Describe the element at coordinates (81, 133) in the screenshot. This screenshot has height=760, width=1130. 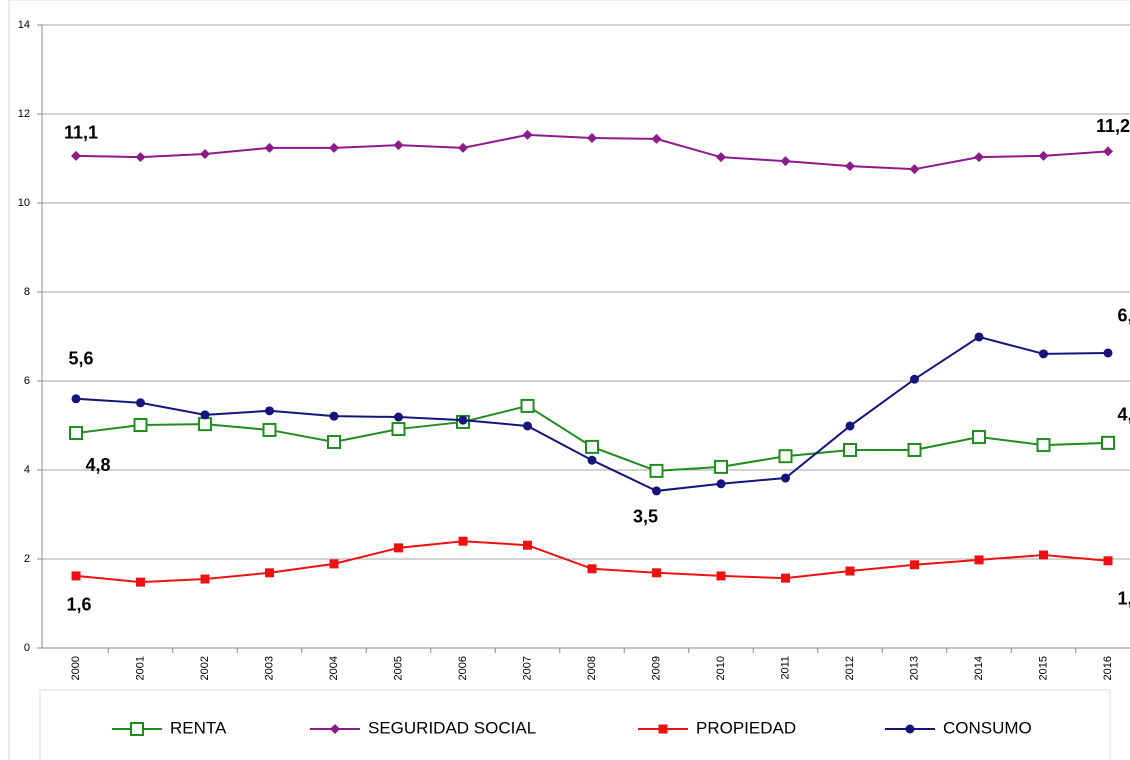
I see `data-label: 11,1` at that location.